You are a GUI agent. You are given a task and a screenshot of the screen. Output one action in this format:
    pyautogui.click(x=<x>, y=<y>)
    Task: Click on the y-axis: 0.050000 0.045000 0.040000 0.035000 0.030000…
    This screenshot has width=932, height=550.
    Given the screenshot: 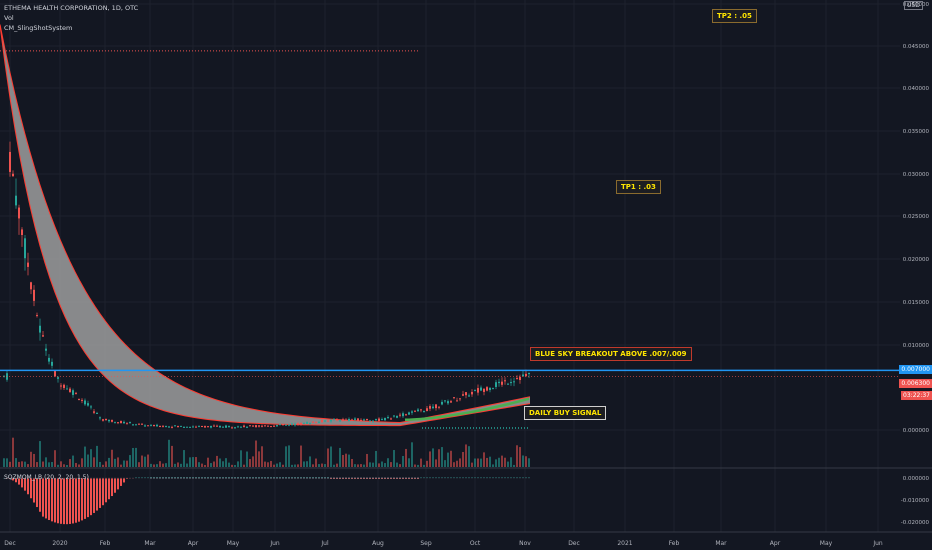 What is the action you would take?
    pyautogui.click(x=915, y=264)
    